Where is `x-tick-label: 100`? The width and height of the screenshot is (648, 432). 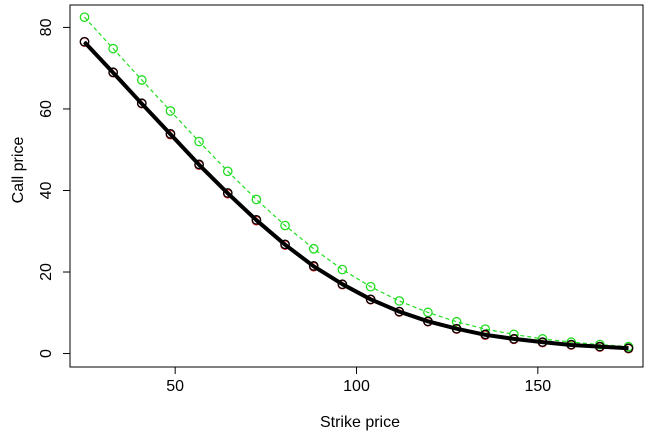 x-tick-label: 100 is located at coordinates (356, 386).